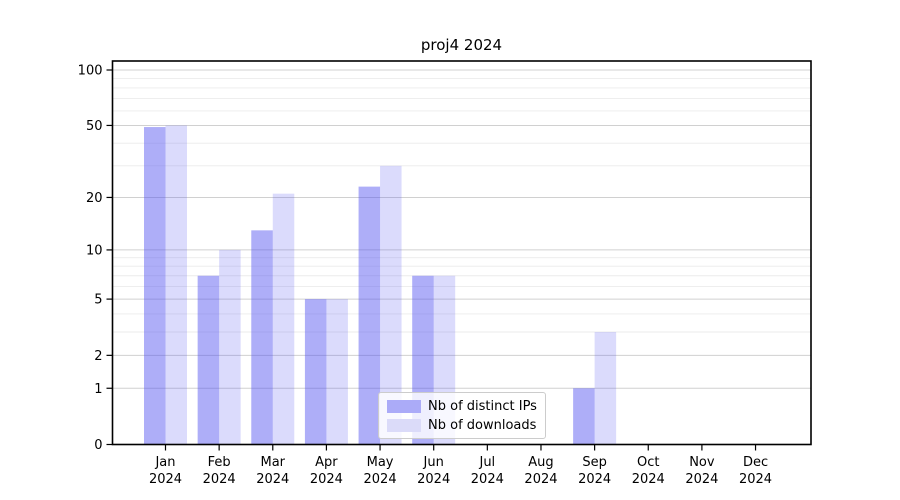  What do you see at coordinates (273, 462) in the screenshot?
I see `x-tick-label-month: Mar` at bounding box center [273, 462].